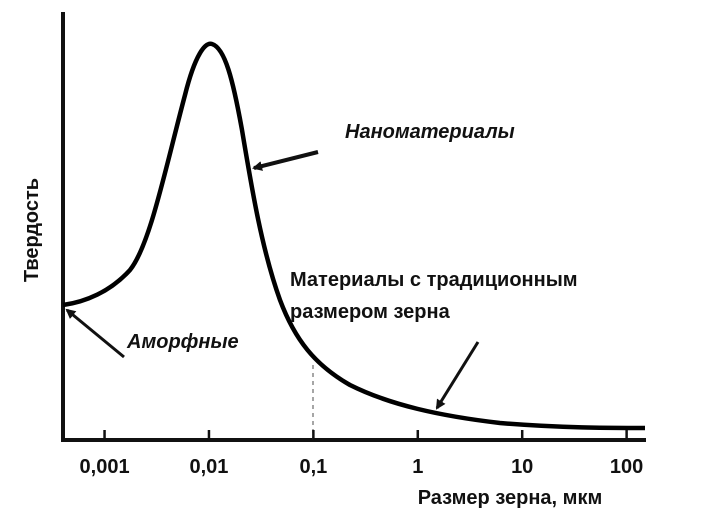  Describe the element at coordinates (417, 467) in the screenshot. I see `x-tick-label: 1` at that location.